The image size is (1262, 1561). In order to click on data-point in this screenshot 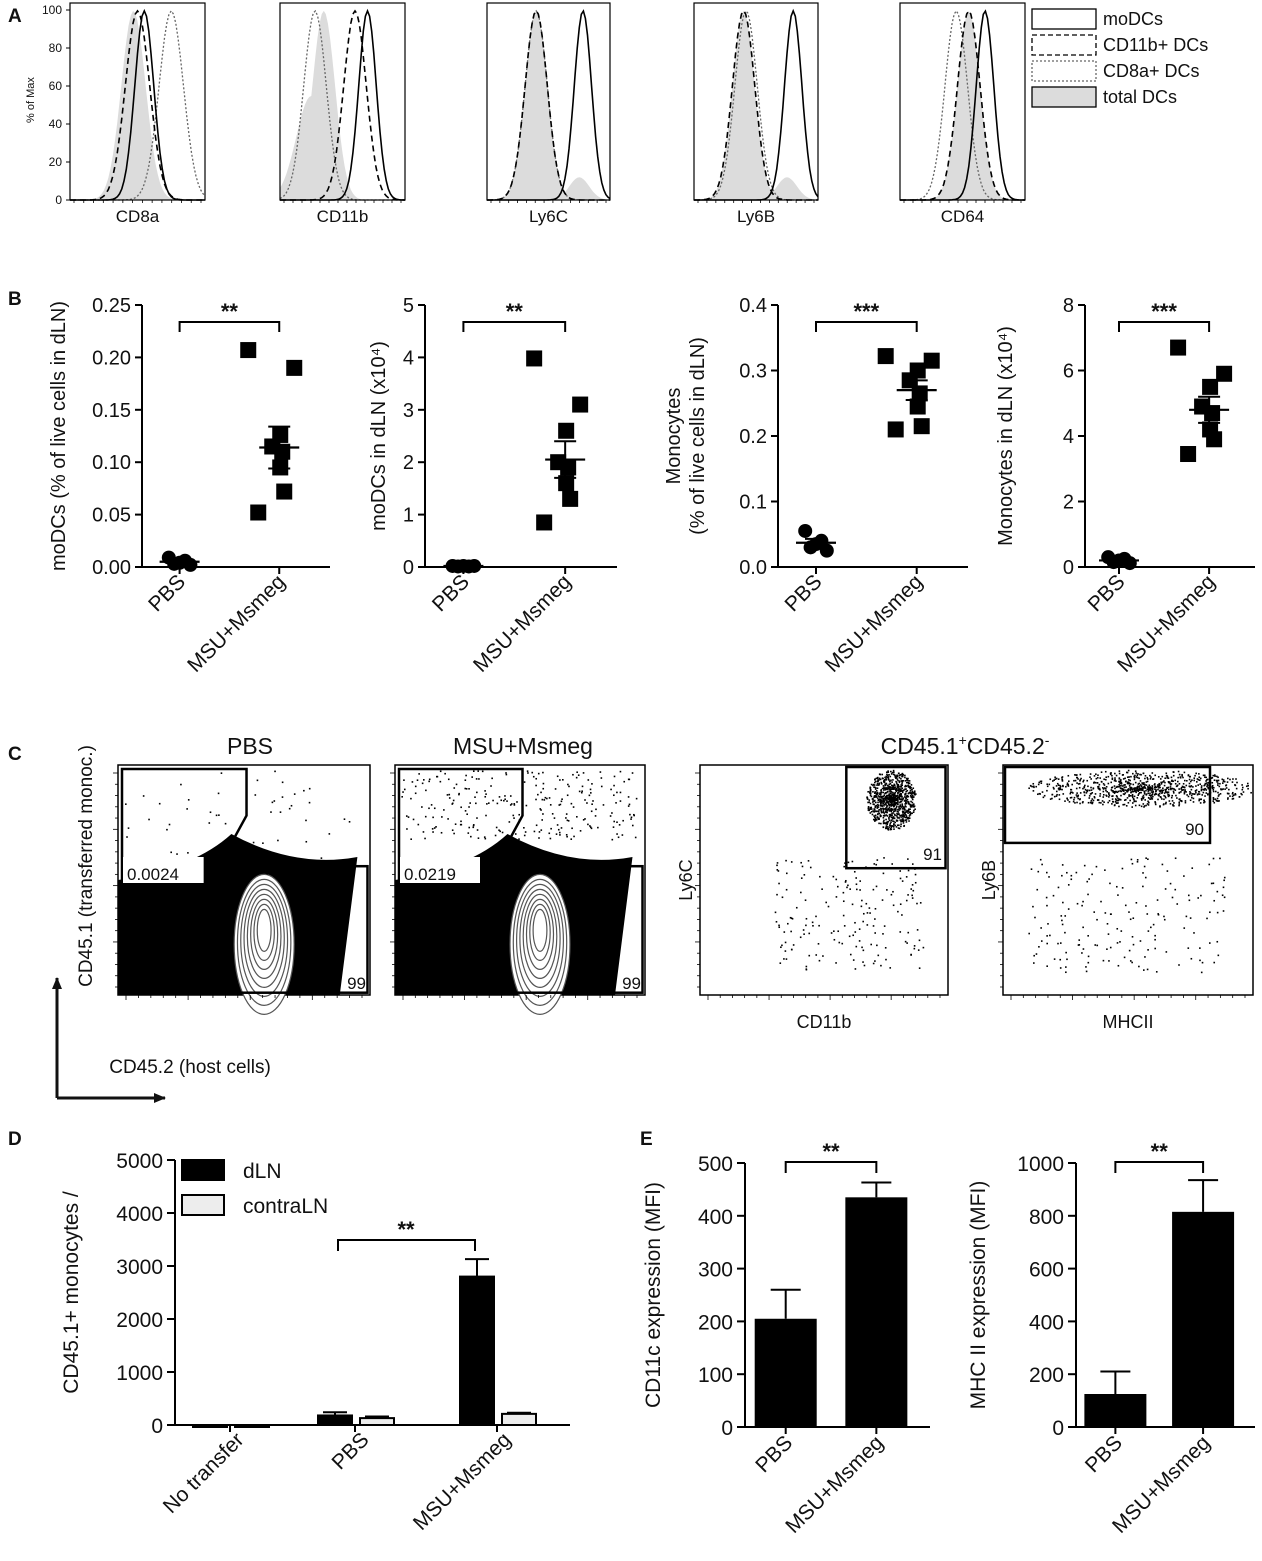, I will do `click(895, 429)`.